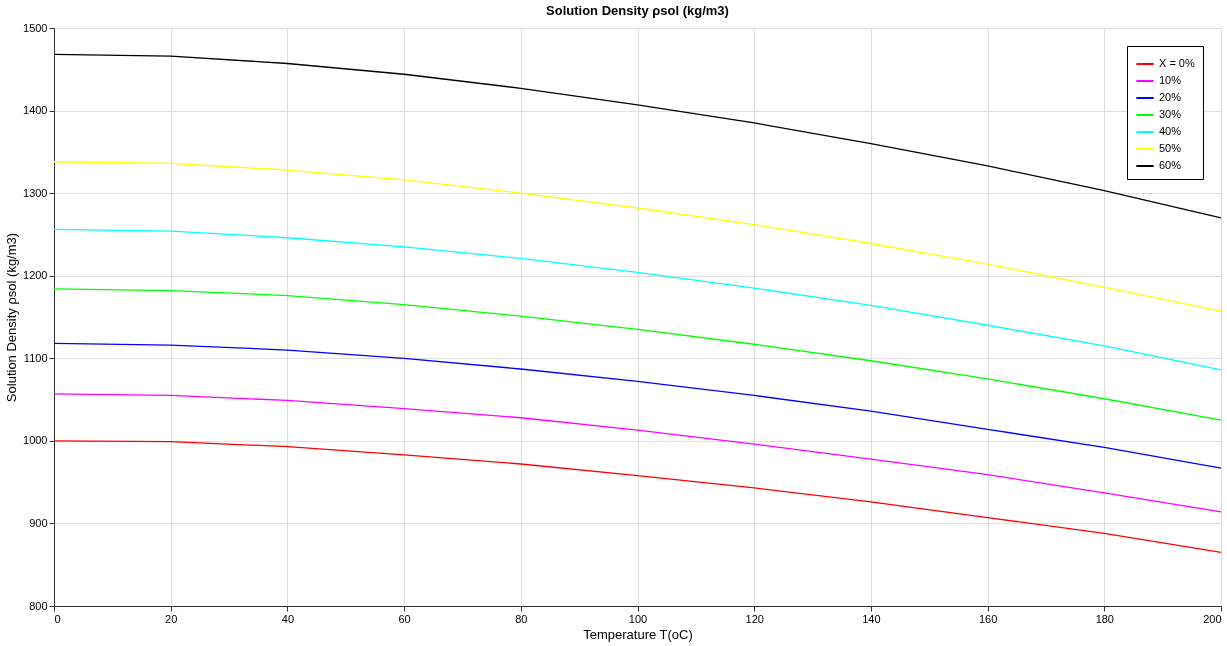 Image resolution: width=1227 pixels, height=646 pixels. I want to click on legend-label: 40%, so click(1170, 131).